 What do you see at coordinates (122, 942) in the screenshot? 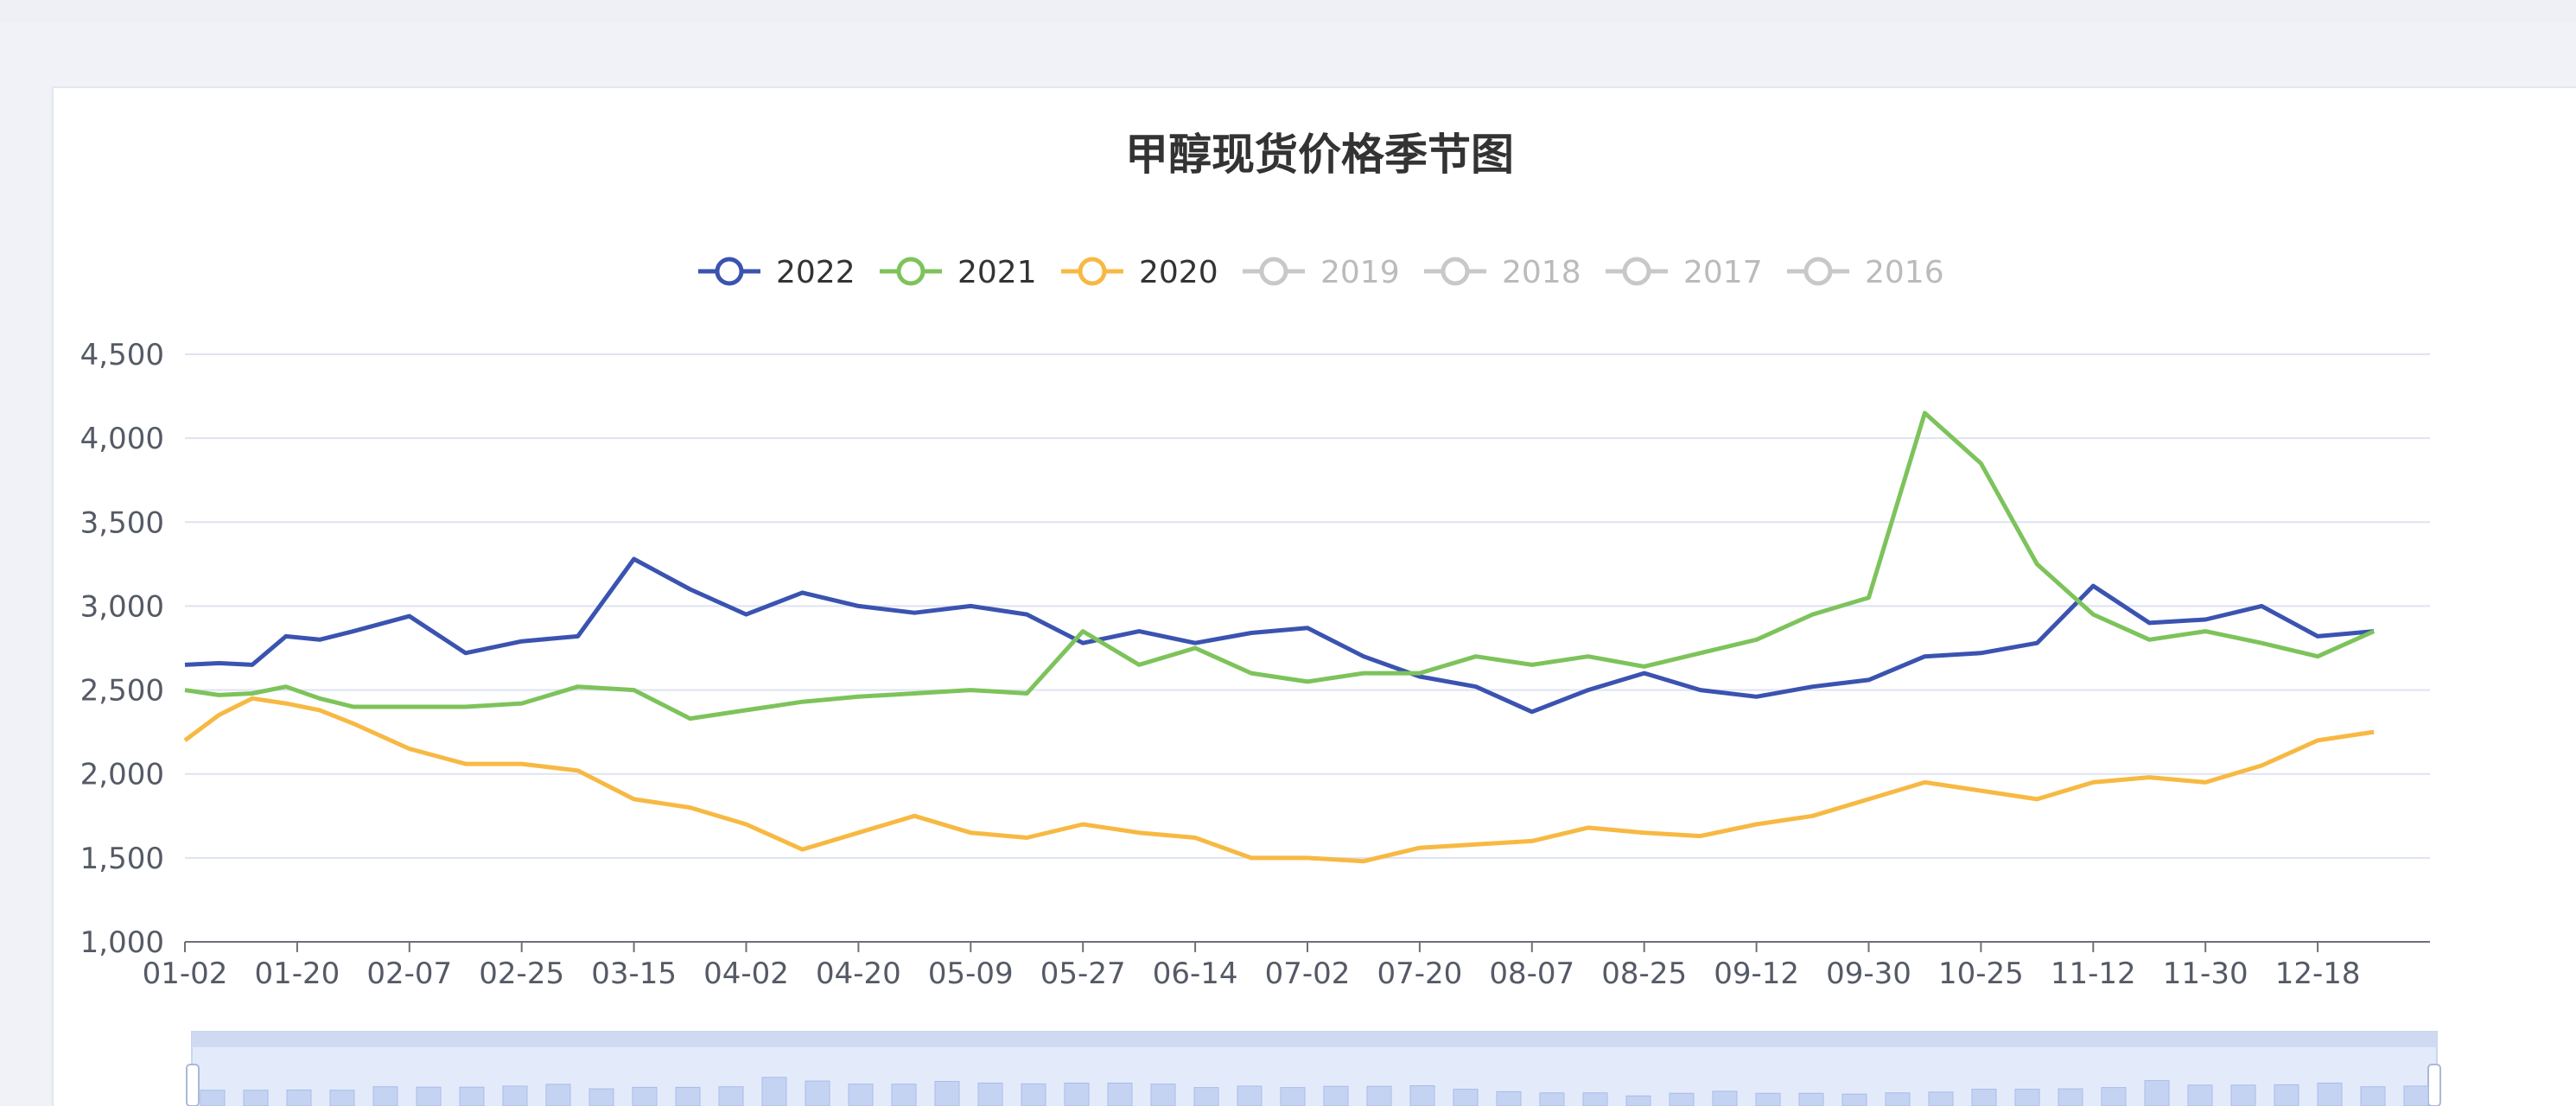
I see `y-tick-label: 1,000` at bounding box center [122, 942].